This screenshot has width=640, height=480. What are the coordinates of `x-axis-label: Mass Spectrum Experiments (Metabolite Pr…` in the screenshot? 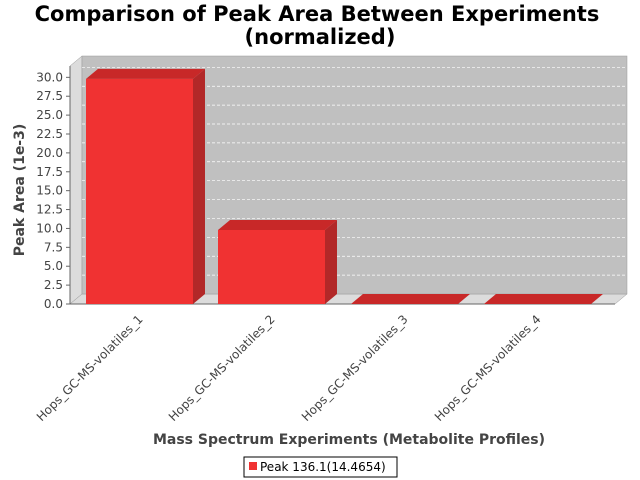 It's located at (349, 440).